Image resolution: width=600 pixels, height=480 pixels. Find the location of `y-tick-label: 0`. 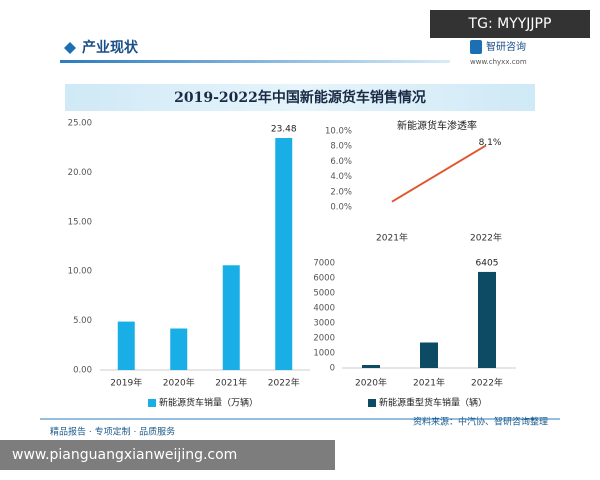

y-tick-label: 0 is located at coordinates (332, 369).